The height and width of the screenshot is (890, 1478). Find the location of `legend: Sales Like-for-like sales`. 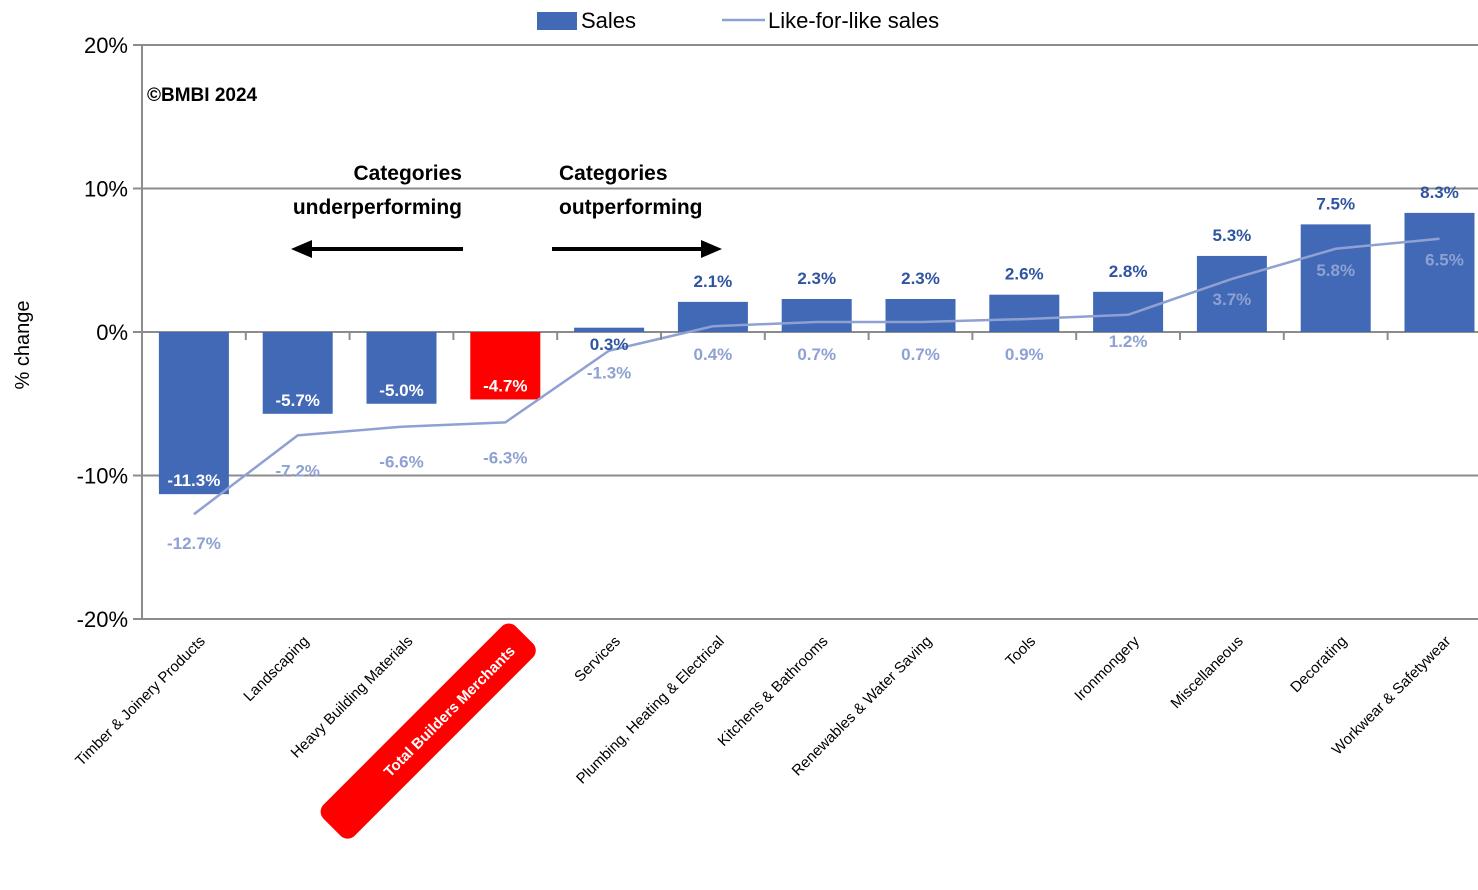

legend: Sales Like-for-like sales is located at coordinates (738, 20).